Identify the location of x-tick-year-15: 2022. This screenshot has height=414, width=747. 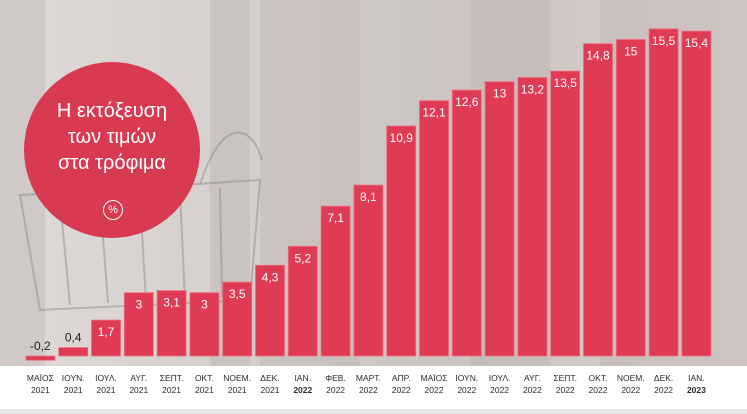
(532, 390).